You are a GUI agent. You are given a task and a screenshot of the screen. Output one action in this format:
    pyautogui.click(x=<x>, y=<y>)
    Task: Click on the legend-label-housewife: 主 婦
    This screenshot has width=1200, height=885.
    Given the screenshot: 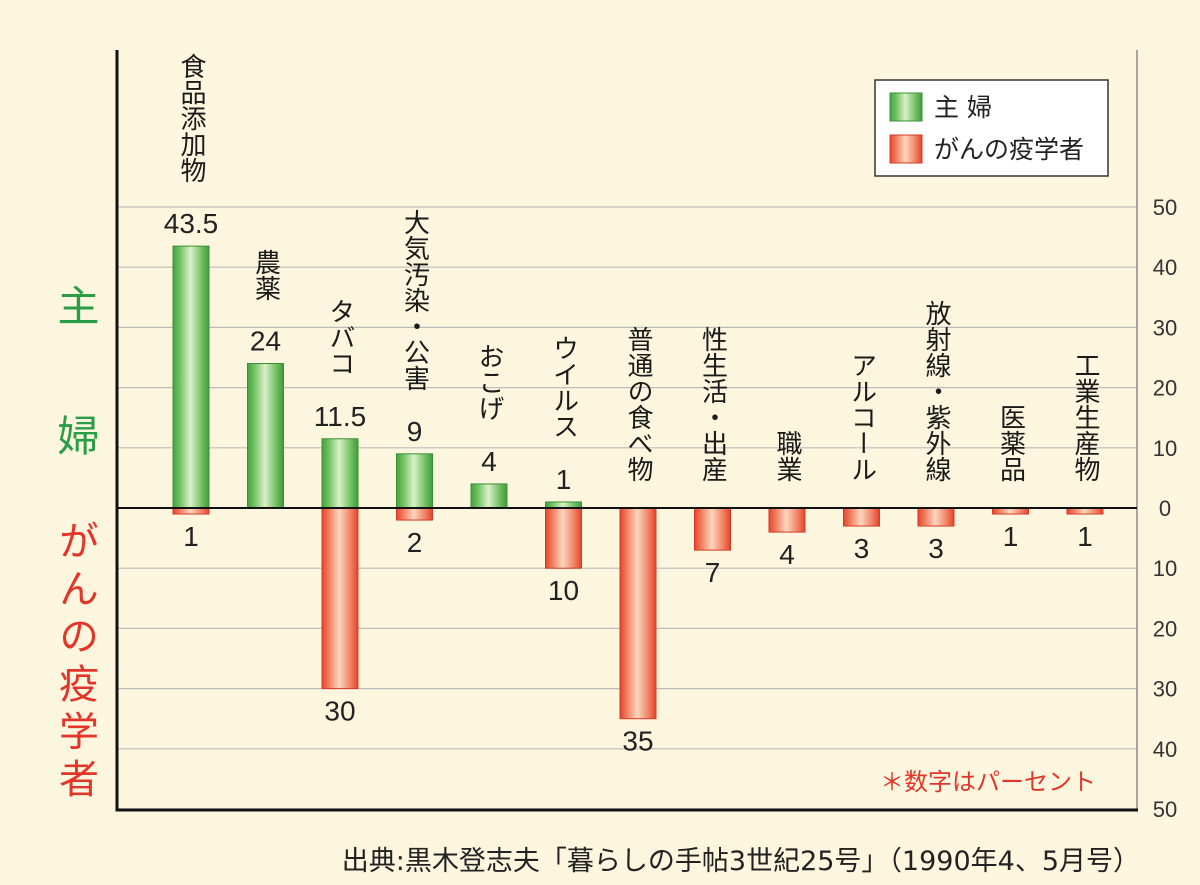 What is the action you would take?
    pyautogui.click(x=963, y=107)
    